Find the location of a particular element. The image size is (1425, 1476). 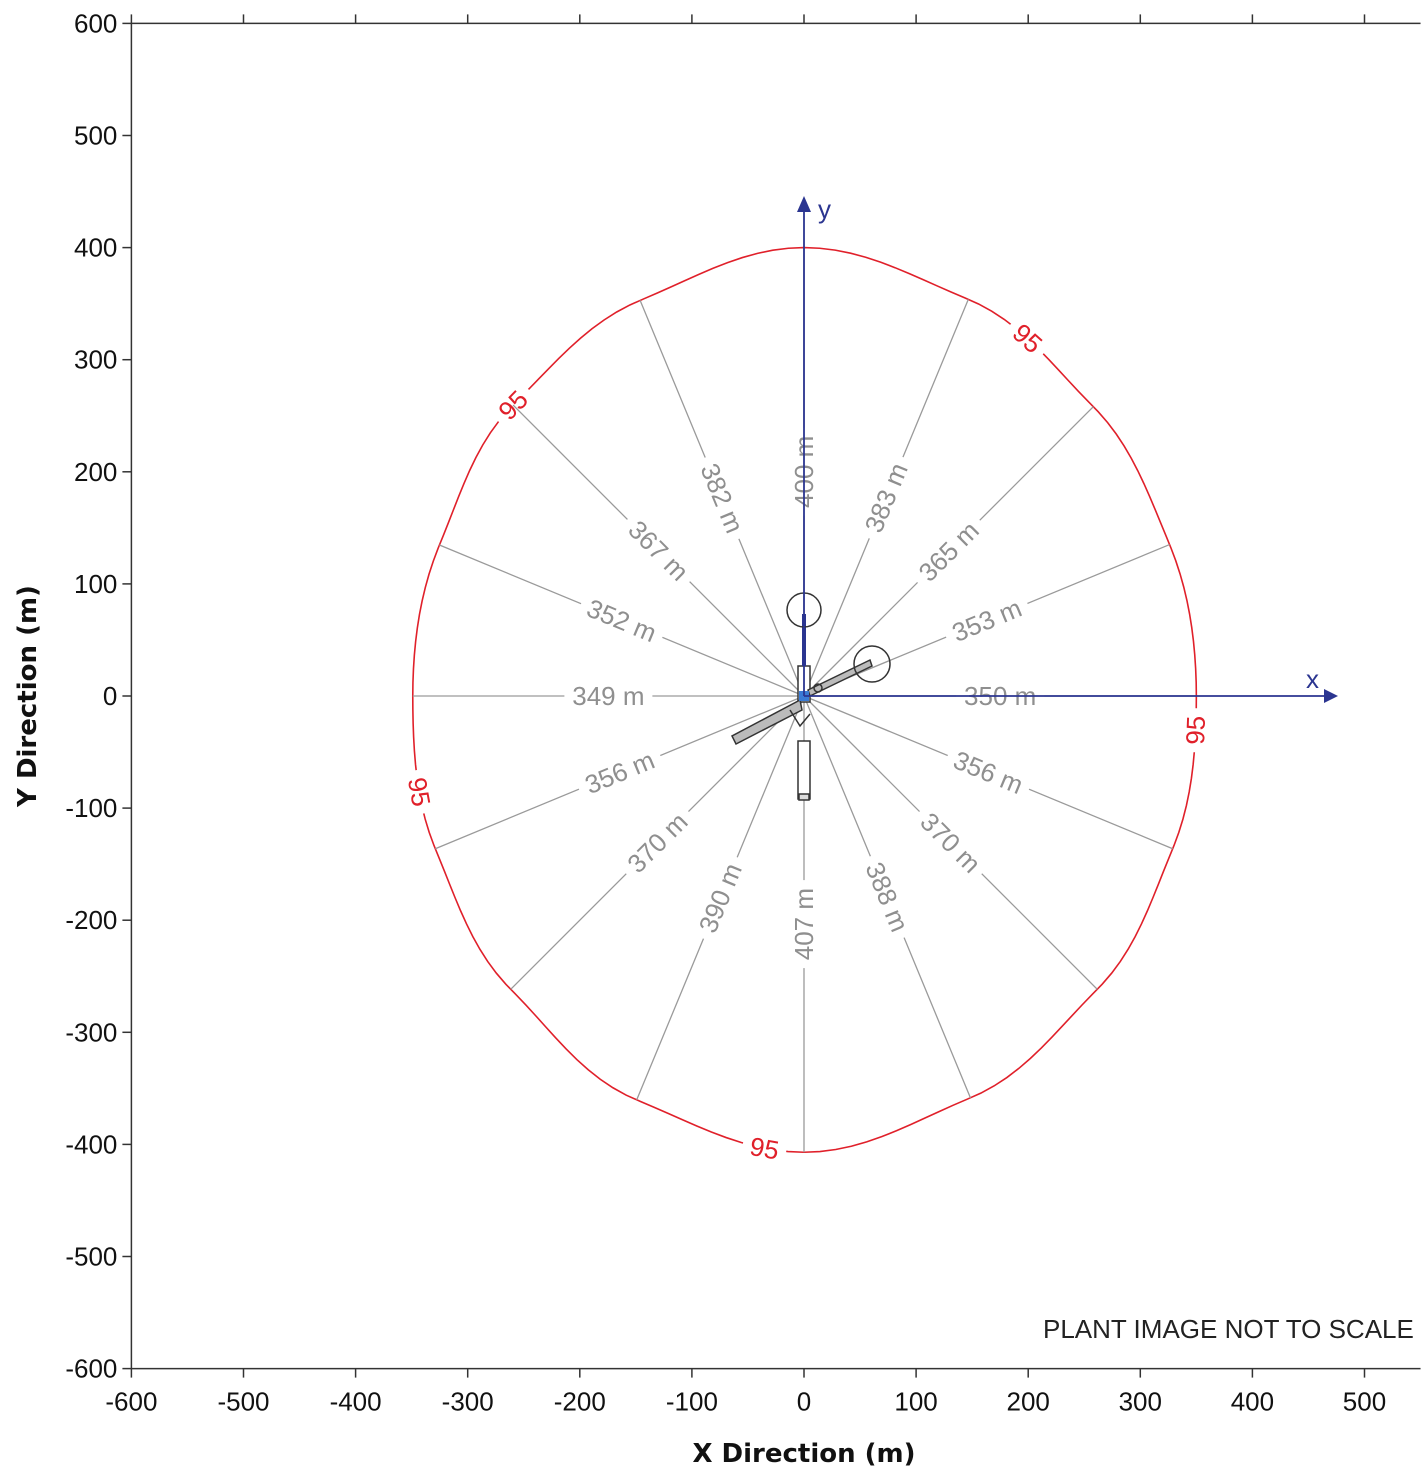

radial-label: 407 m is located at coordinates (804, 924).